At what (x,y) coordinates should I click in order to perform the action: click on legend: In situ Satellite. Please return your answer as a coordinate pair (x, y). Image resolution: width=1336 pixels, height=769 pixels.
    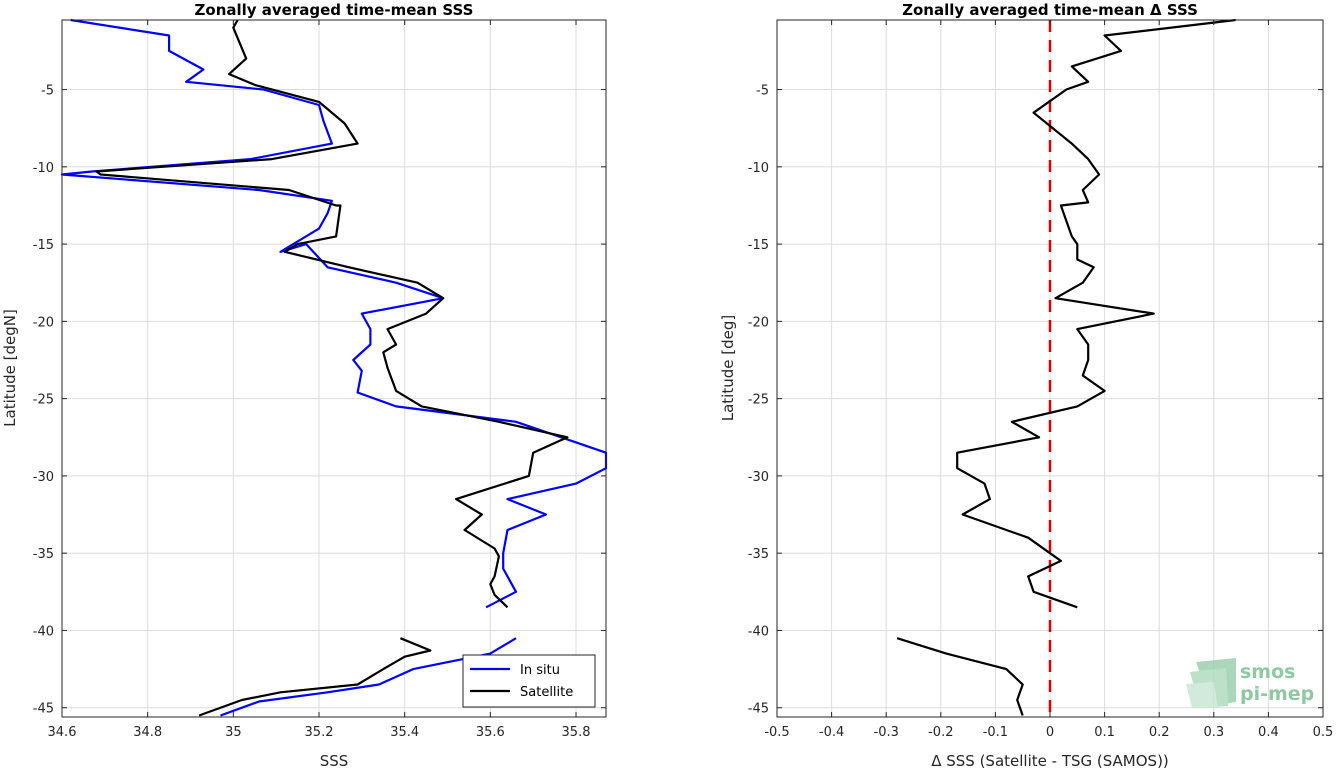
    Looking at the image, I should click on (529, 681).